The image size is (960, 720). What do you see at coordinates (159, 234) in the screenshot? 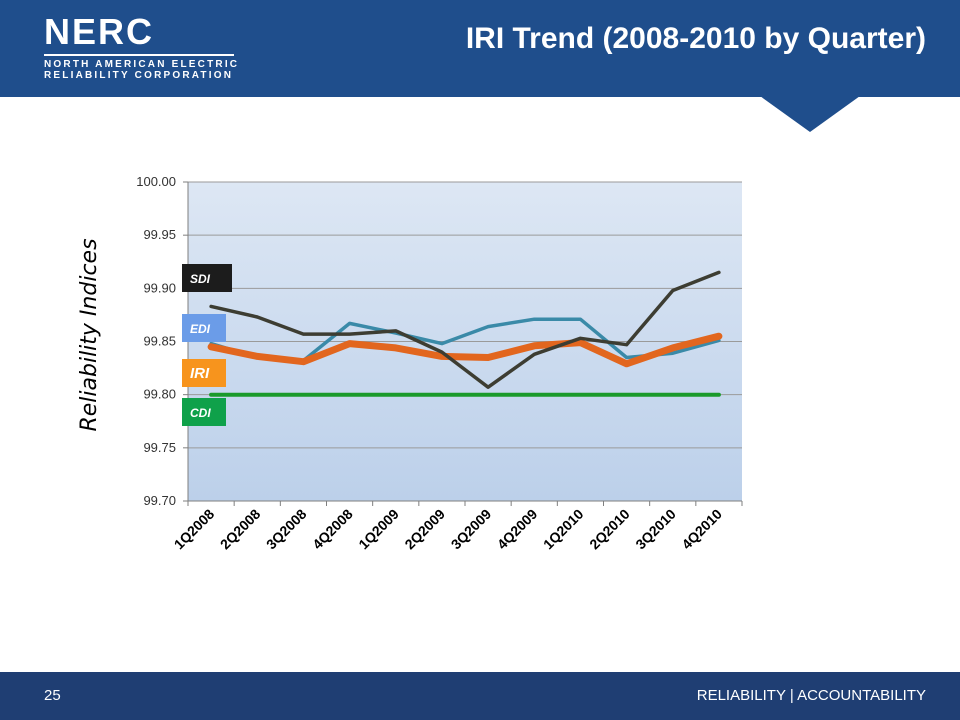
I see `y-tick-label: 99.95` at bounding box center [159, 234].